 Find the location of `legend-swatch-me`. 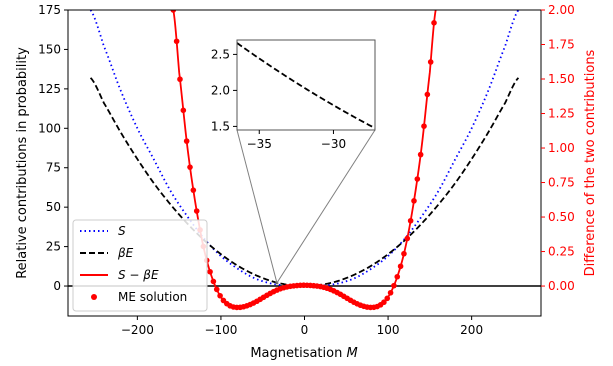

legend-swatch-me is located at coordinates (94, 297).